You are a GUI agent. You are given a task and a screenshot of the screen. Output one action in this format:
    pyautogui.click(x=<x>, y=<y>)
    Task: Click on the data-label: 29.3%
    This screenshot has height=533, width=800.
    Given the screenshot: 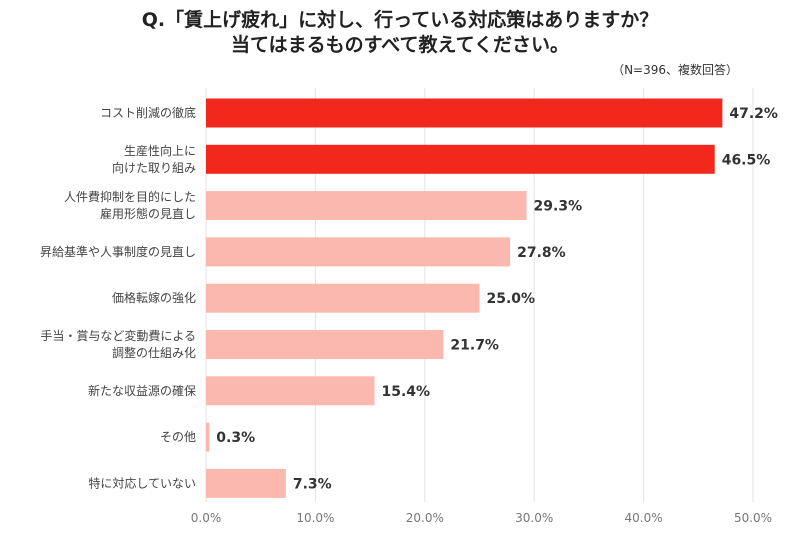 What is the action you would take?
    pyautogui.click(x=558, y=207)
    